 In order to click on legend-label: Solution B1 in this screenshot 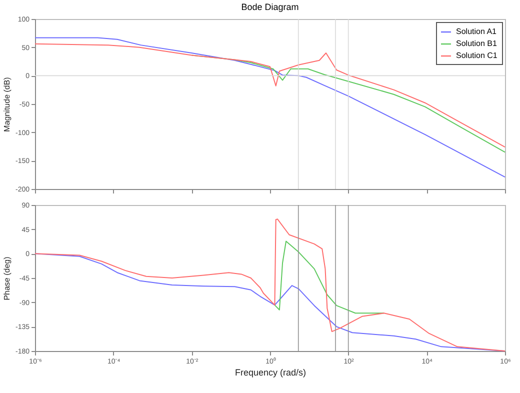, I will do `click(477, 43)`.